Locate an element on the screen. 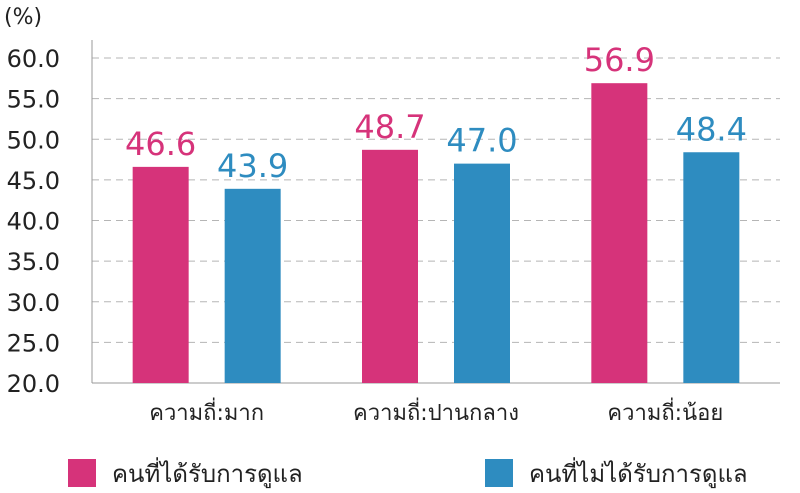  data-label: 56.9 is located at coordinates (619, 60).